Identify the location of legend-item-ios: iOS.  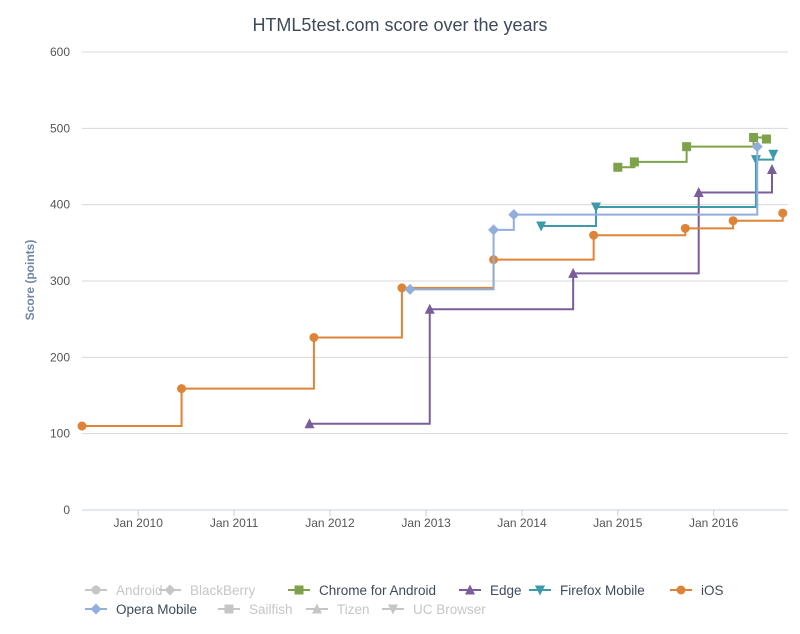
(697, 590).